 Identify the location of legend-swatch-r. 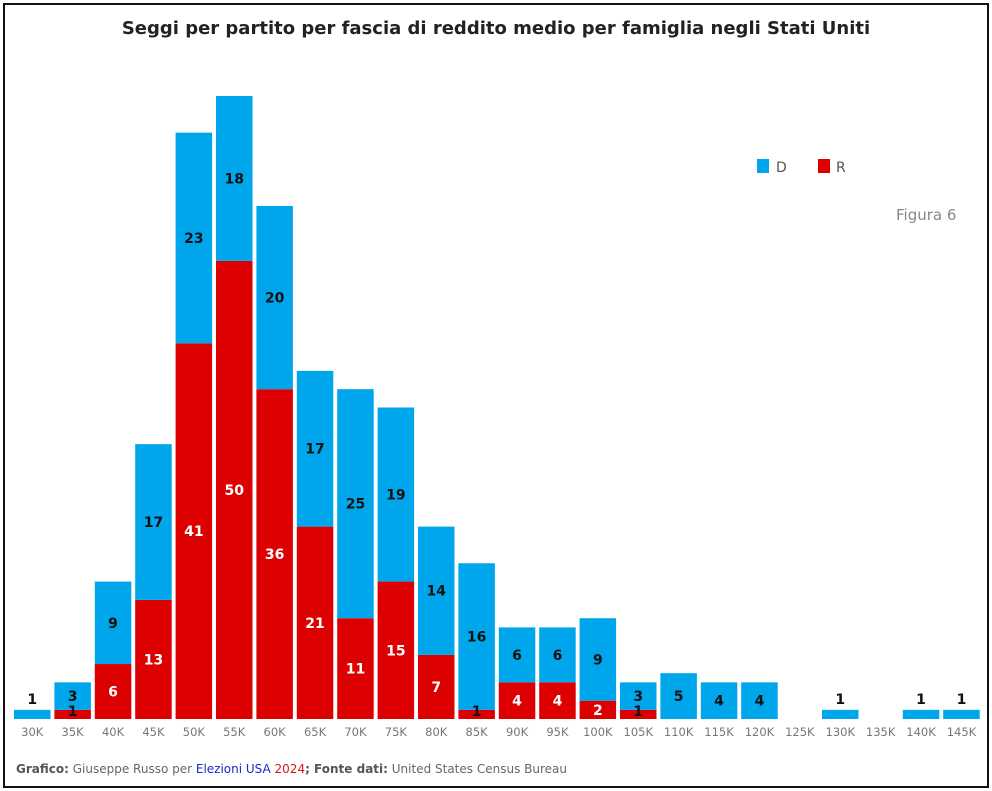
(824, 166).